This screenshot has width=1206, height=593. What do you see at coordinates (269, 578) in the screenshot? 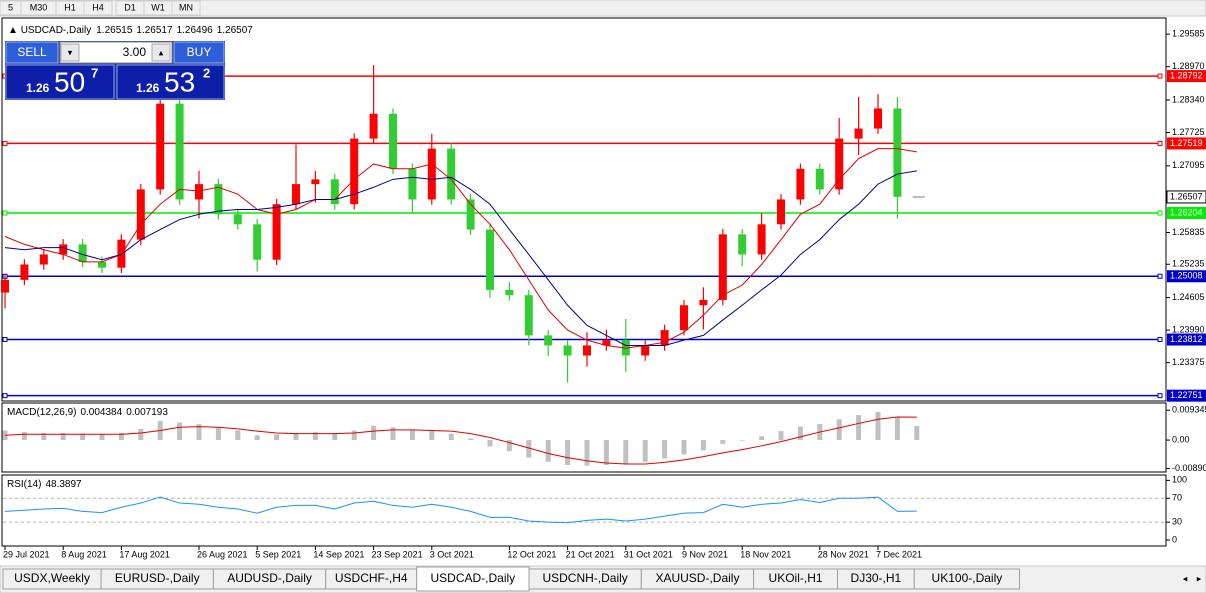
I see `tab-label: AUDUSD-,Daily` at bounding box center [269, 578].